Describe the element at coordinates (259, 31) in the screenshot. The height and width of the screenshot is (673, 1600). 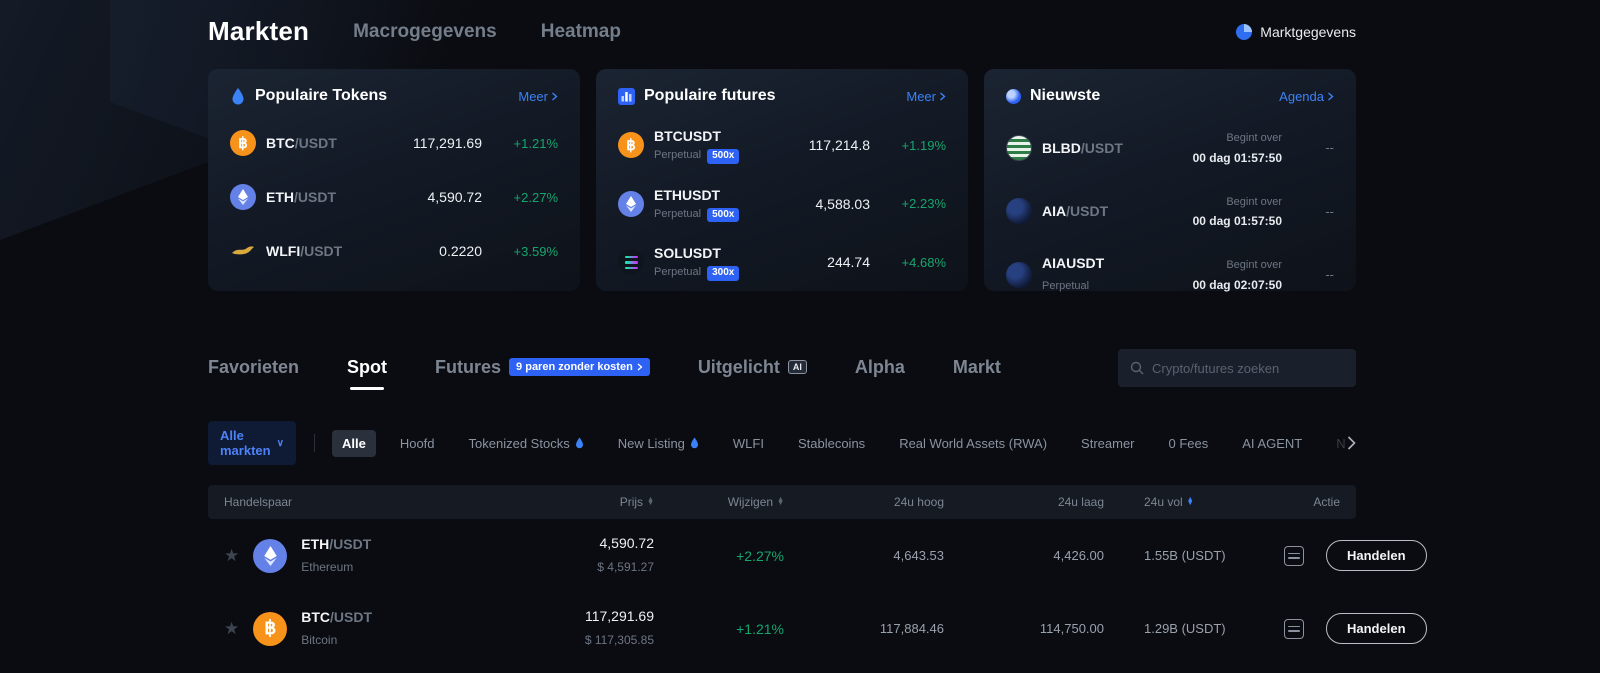
I see `page-title: Markten` at that location.